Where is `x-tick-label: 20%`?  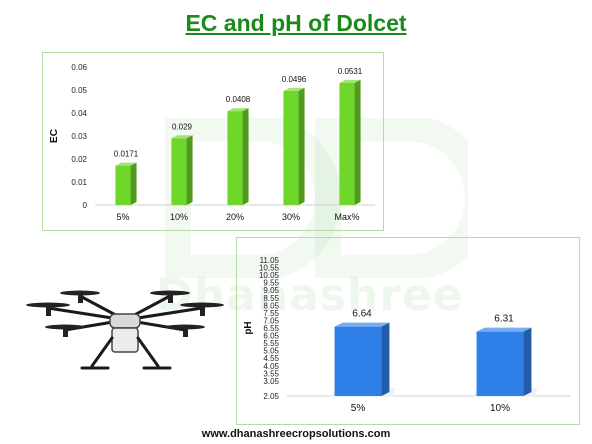 x-tick-label: 20% is located at coordinates (235, 217).